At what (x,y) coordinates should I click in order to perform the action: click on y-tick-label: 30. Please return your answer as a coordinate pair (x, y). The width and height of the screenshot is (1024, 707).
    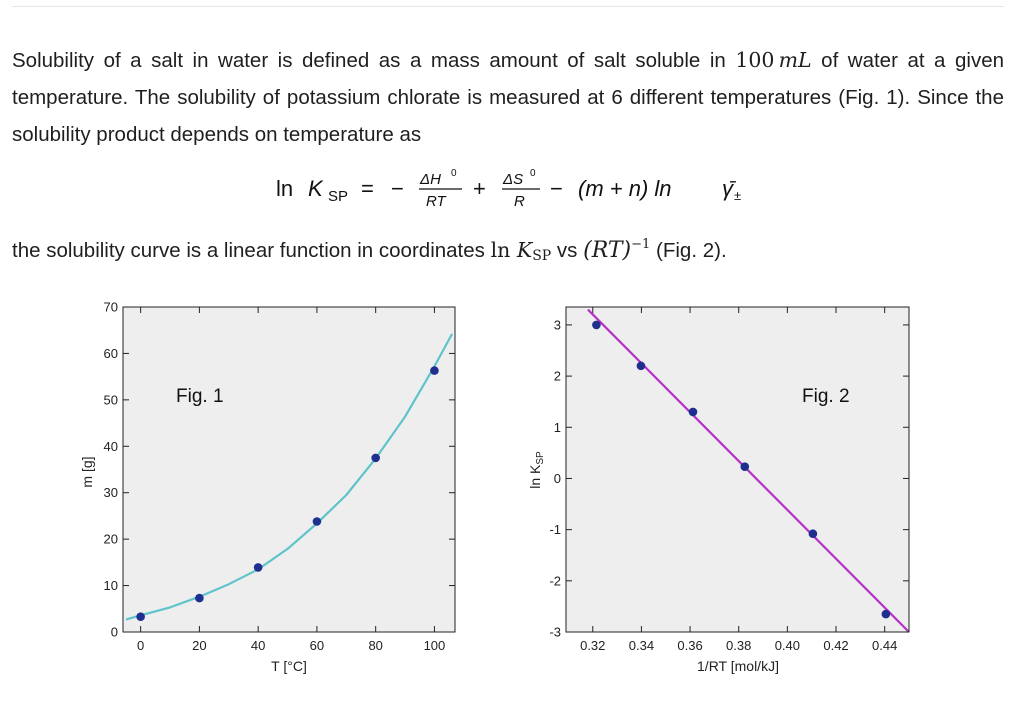
    Looking at the image, I should click on (111, 492).